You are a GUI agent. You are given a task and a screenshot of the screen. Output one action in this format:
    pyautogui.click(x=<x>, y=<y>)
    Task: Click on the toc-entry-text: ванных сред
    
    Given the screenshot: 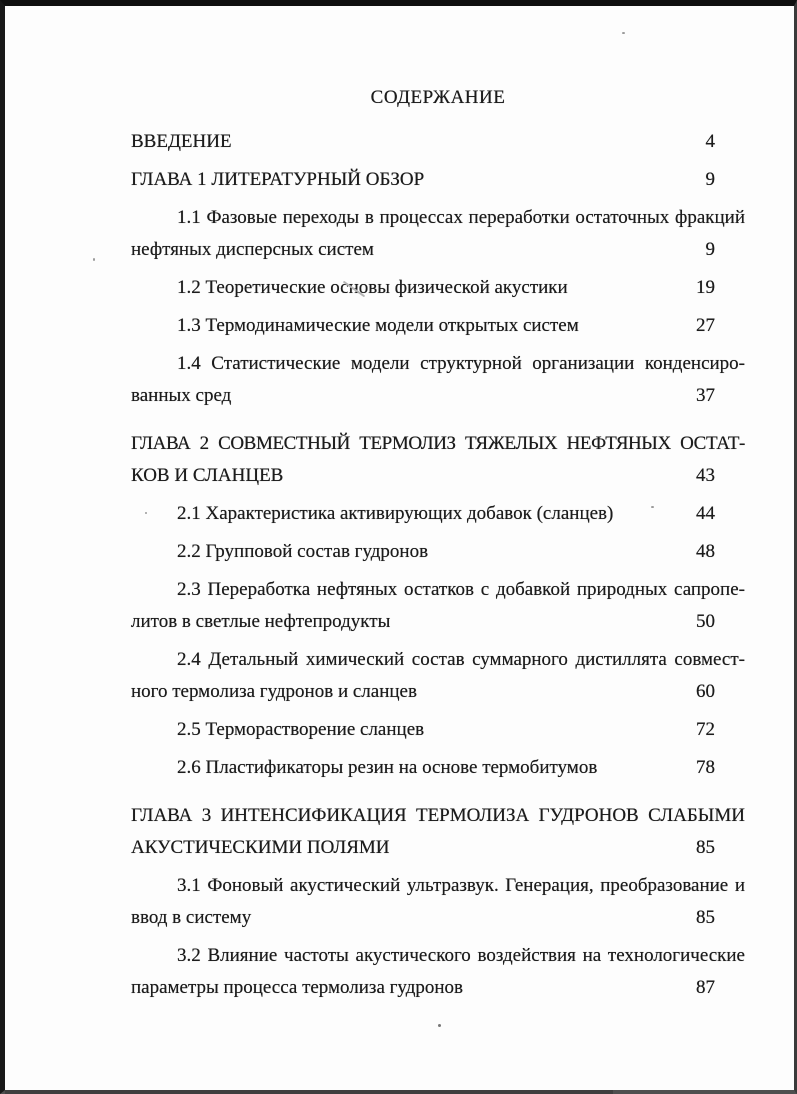 What is the action you would take?
    pyautogui.click(x=181, y=395)
    